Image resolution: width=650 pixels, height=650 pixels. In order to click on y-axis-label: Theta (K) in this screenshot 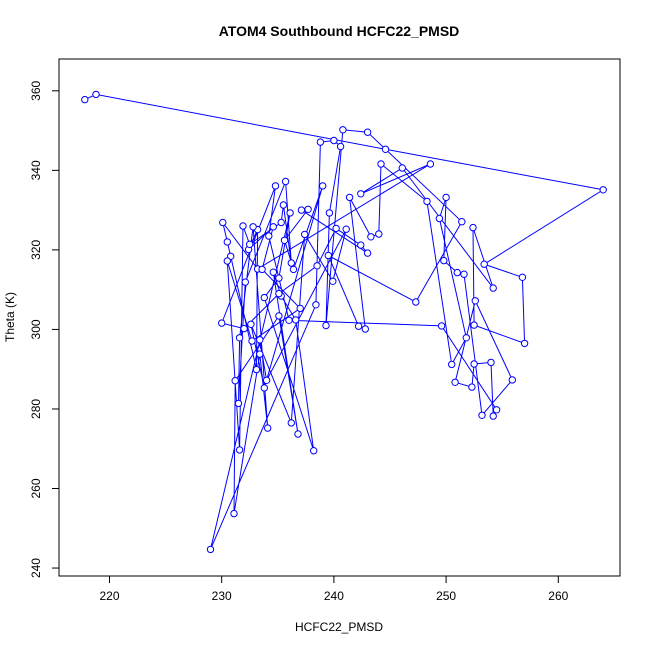, I will do `click(10, 317)`.